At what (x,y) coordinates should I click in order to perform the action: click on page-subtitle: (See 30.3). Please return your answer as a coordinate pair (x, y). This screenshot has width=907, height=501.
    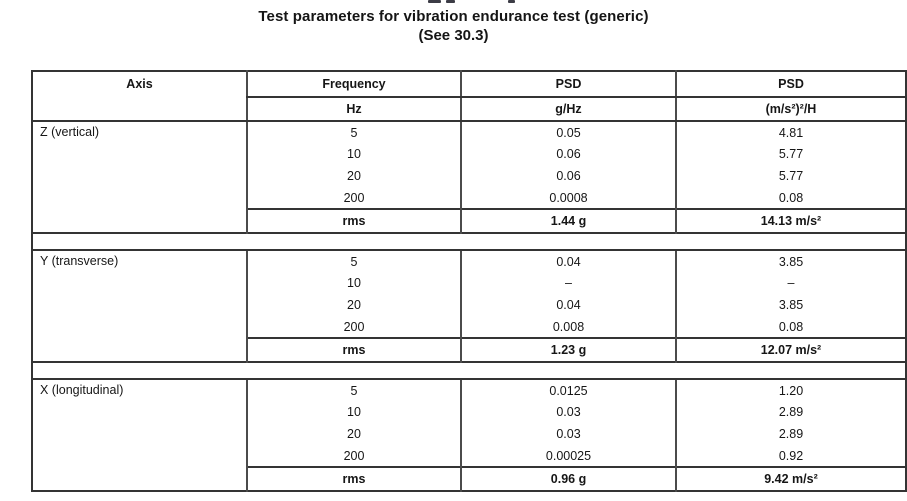
    Looking at the image, I should click on (453, 35).